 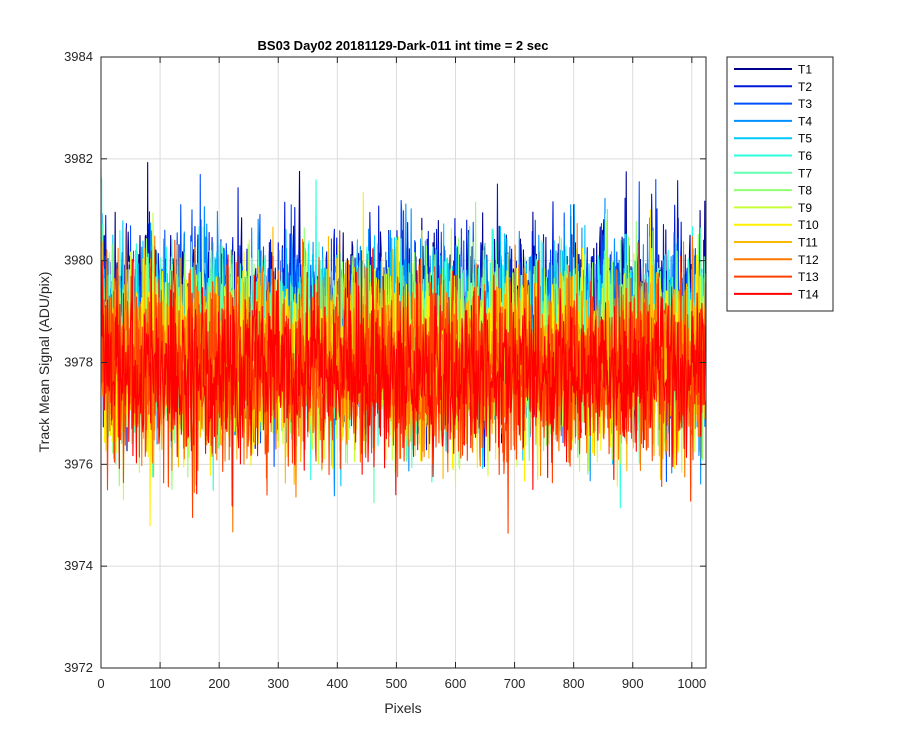 I want to click on legend-label-t13: T13, so click(x=808, y=277).